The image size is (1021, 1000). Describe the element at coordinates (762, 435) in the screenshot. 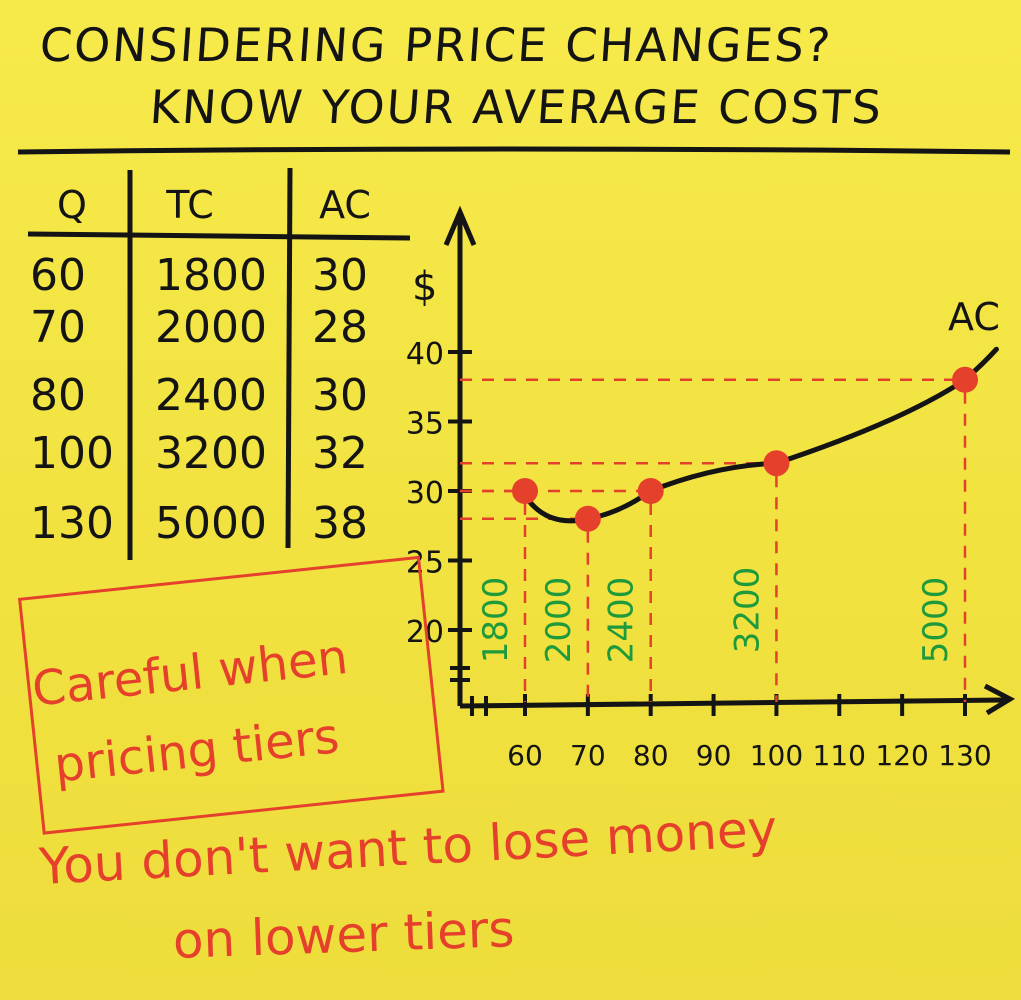

I see `ac-curve` at that location.